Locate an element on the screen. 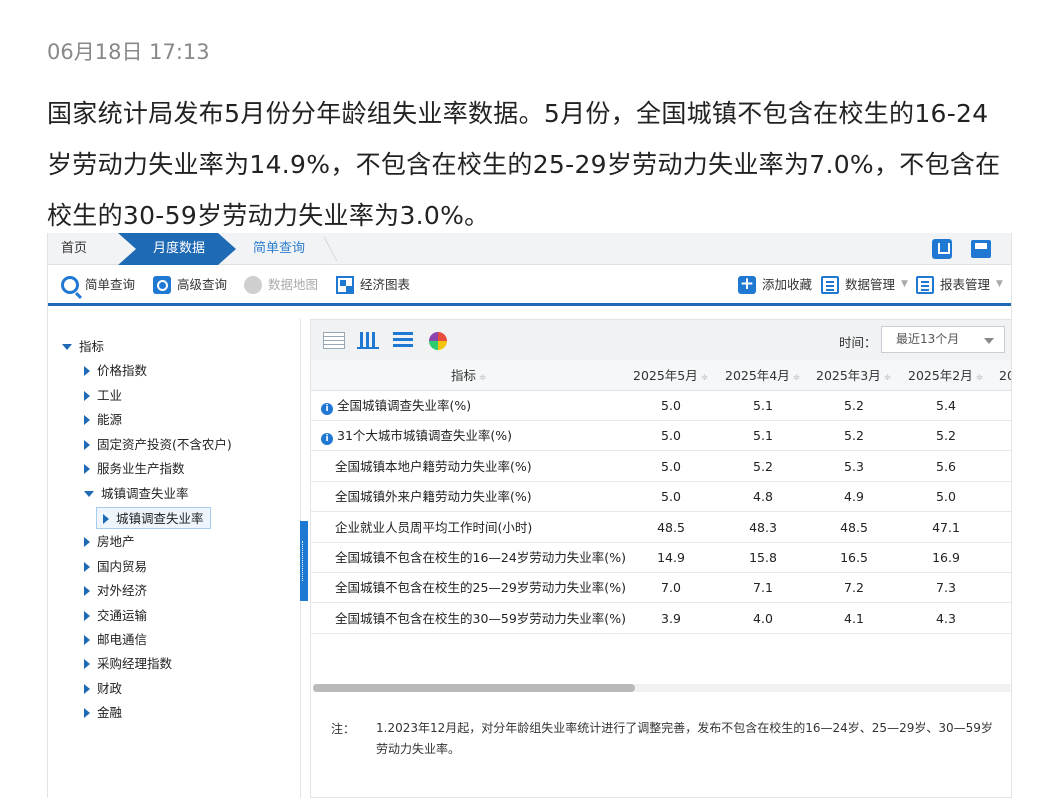  download-icon is located at coordinates (942, 249).